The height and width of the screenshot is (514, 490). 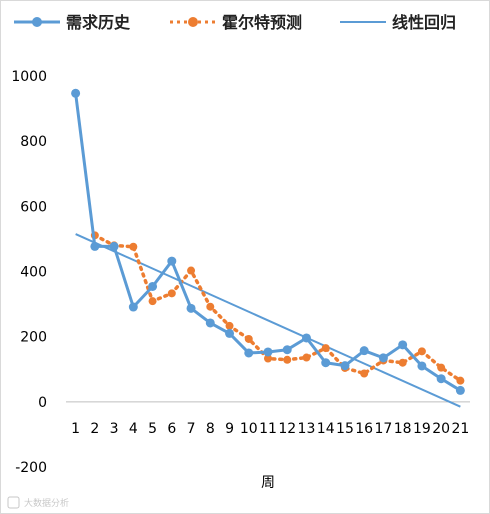 What do you see at coordinates (249, 429) in the screenshot?
I see `x-tick-label: 10` at bounding box center [249, 429].